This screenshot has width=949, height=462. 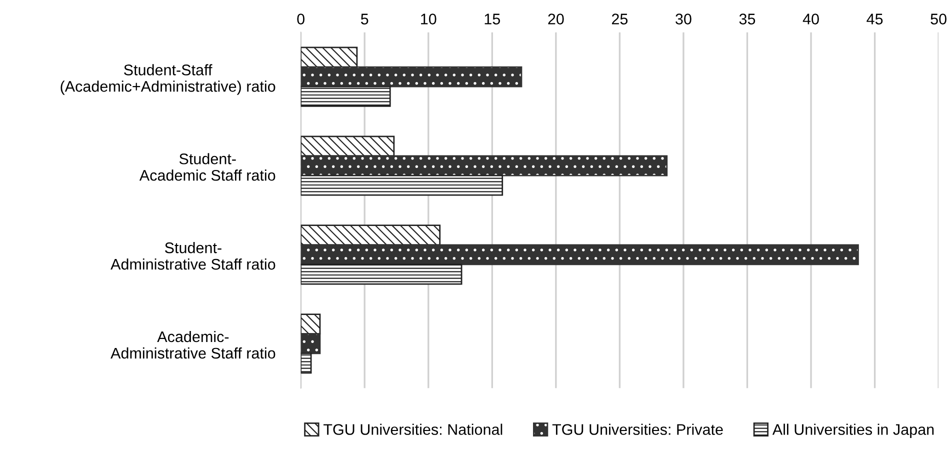 What do you see at coordinates (637, 429) in the screenshot?
I see `legend-label: TGU Universities: Private` at bounding box center [637, 429].